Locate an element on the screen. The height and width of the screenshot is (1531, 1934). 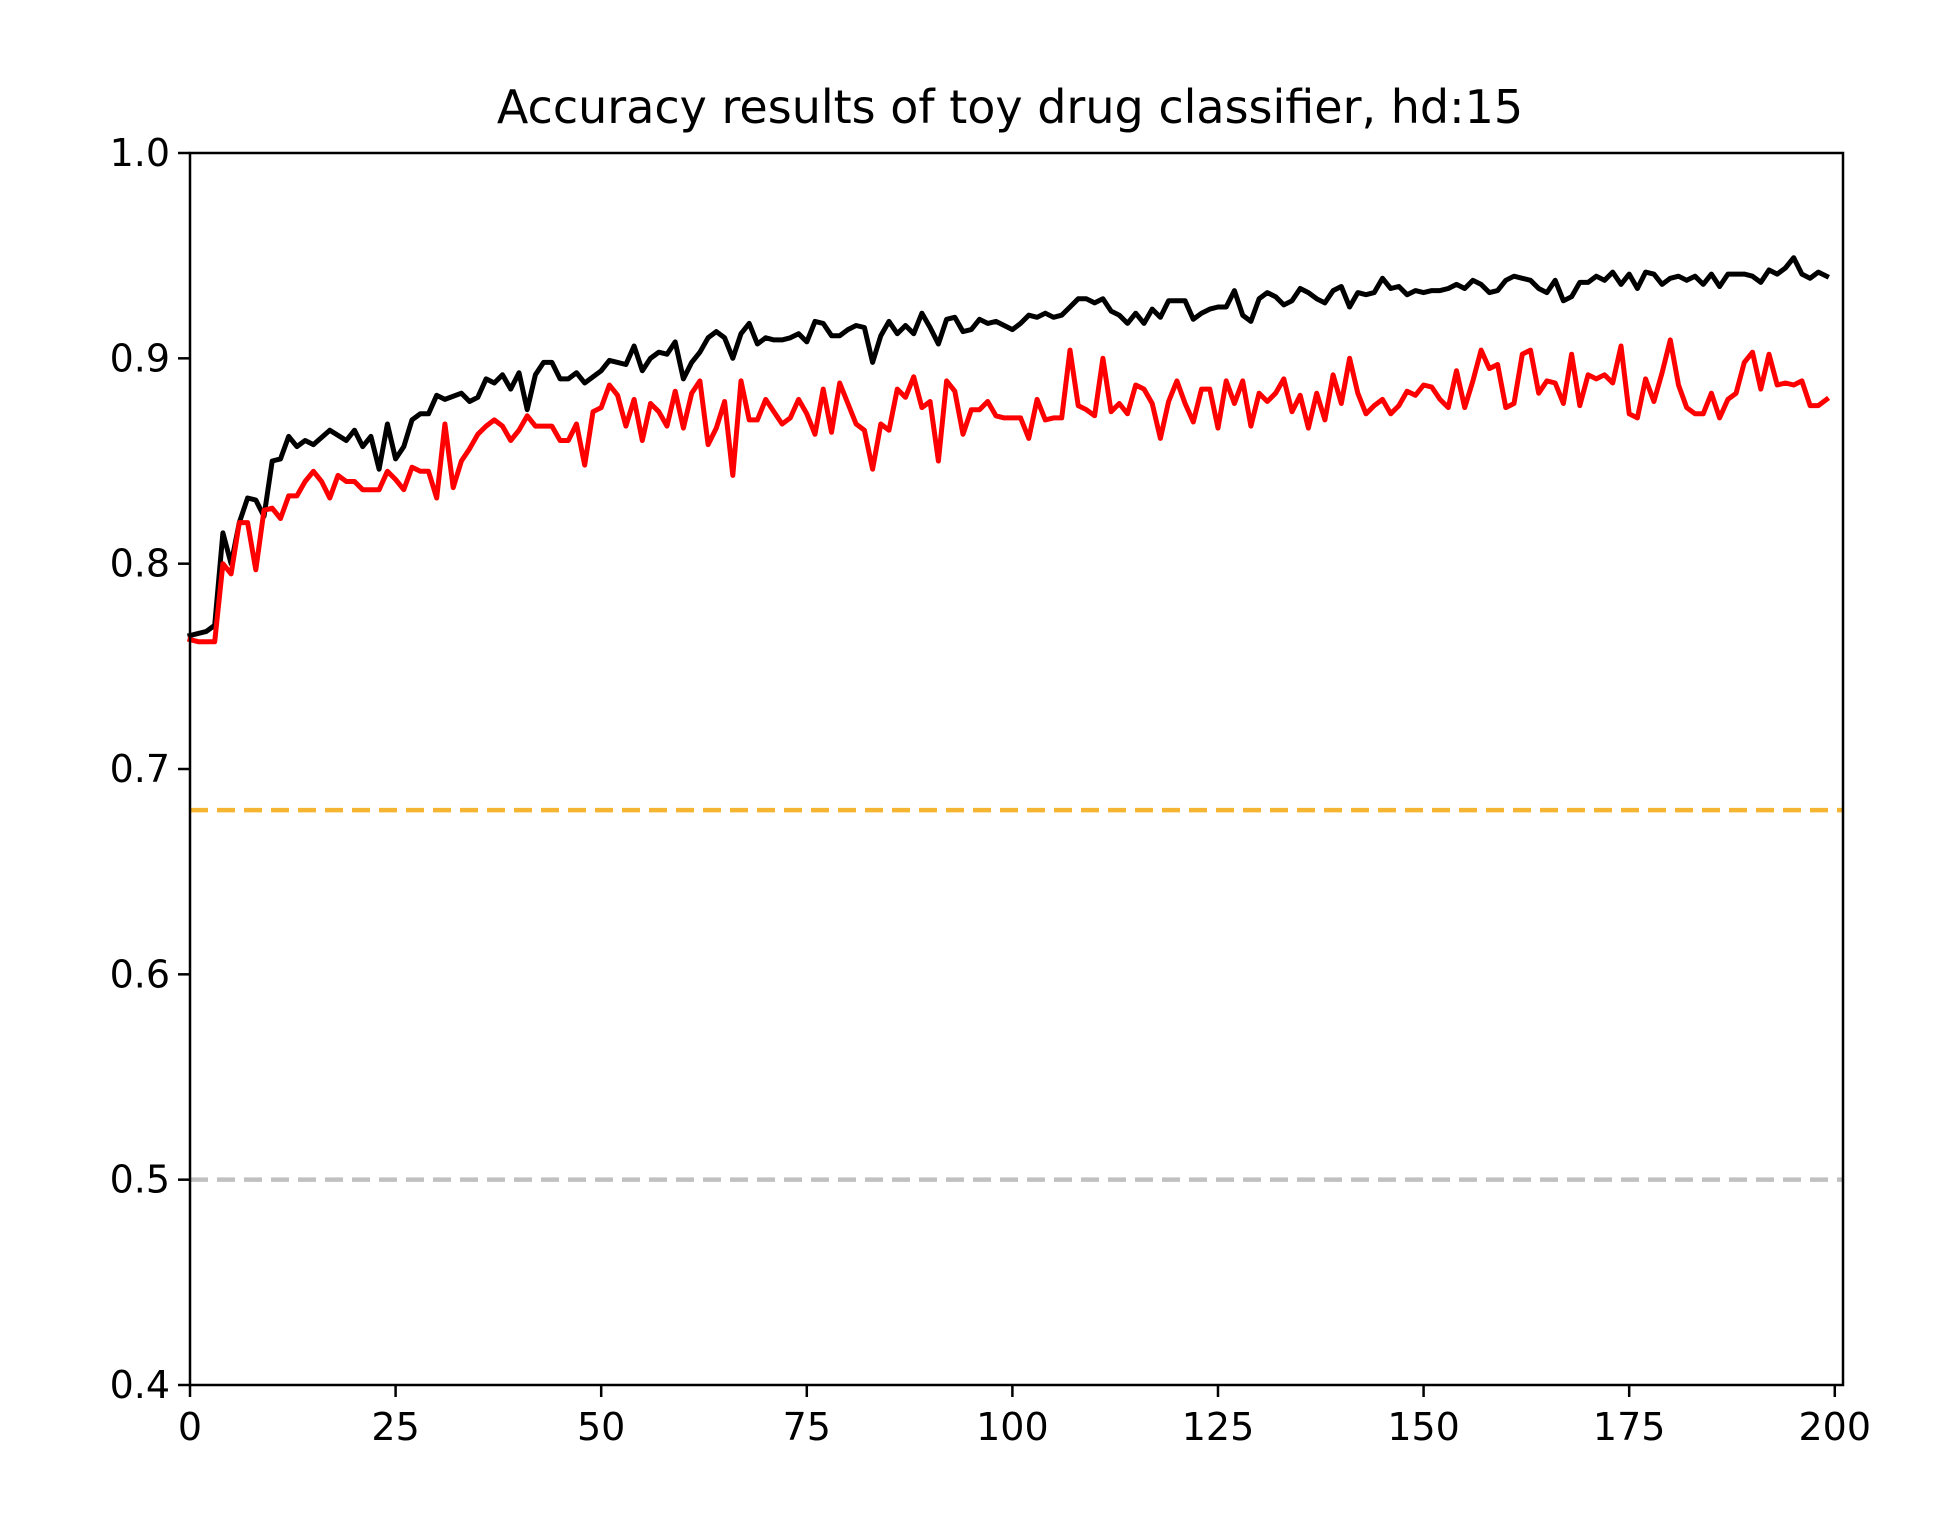
y-tick-label: 0.7 is located at coordinates (140, 769).